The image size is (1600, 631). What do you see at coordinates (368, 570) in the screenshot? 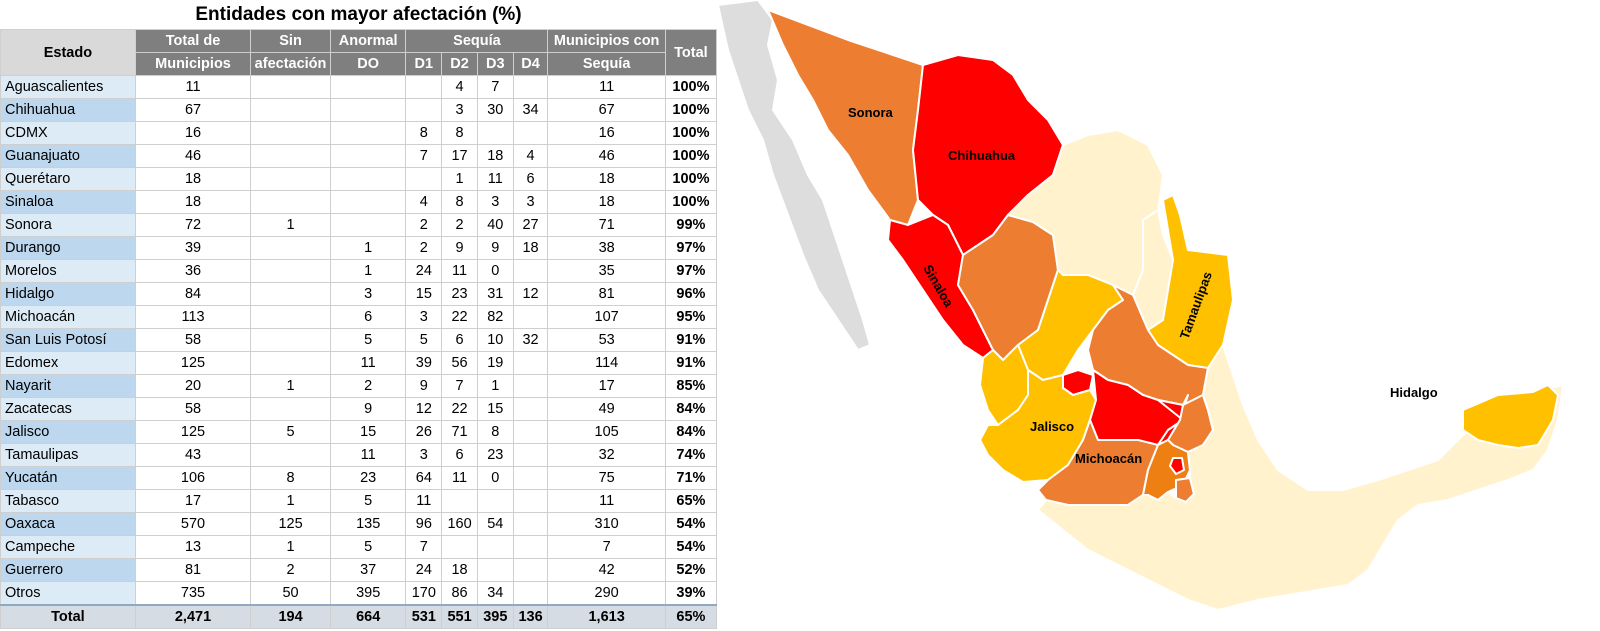
I see `cell-do: 37` at bounding box center [368, 570].